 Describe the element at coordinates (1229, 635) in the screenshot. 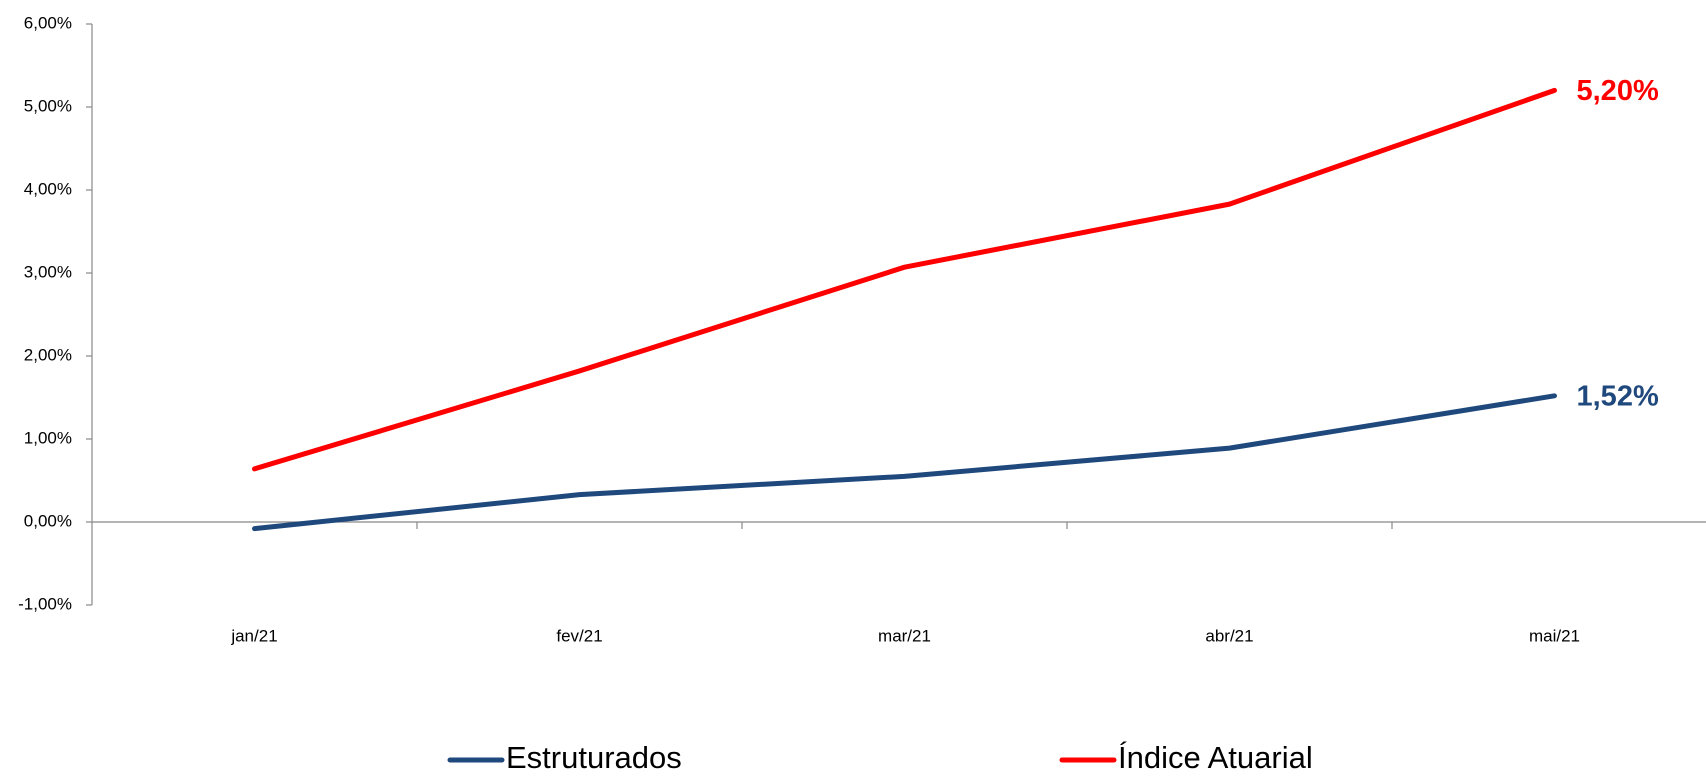

I see `x-tick-label: abr/21` at that location.